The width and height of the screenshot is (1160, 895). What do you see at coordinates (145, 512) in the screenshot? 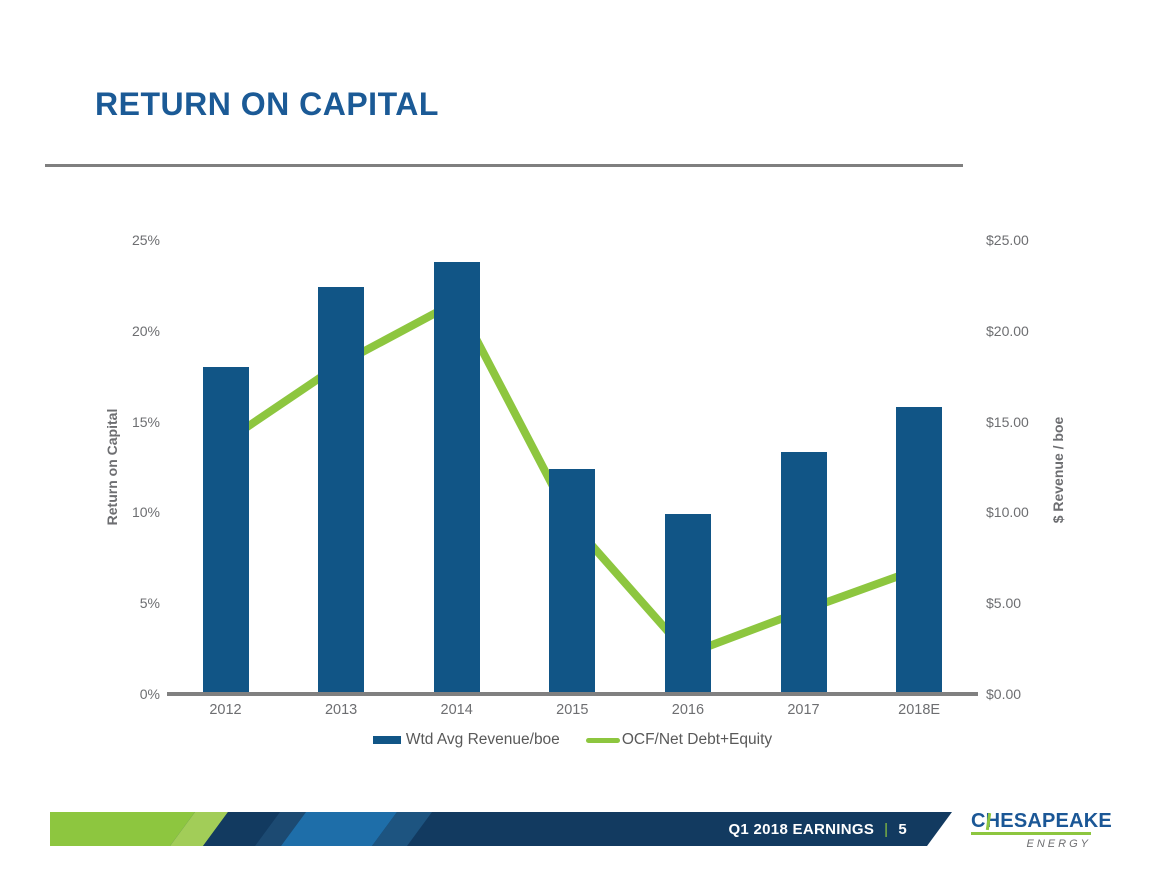
I see `left-tick-10%: 10%` at bounding box center [145, 512].